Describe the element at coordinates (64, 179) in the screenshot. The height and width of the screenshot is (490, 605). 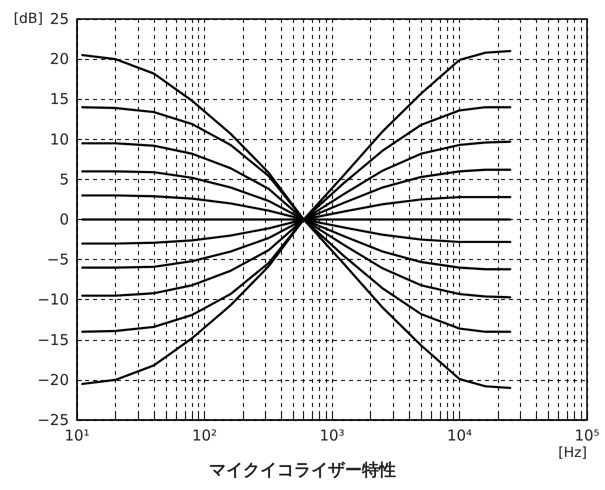
I see `y-tick-label: 5` at that location.